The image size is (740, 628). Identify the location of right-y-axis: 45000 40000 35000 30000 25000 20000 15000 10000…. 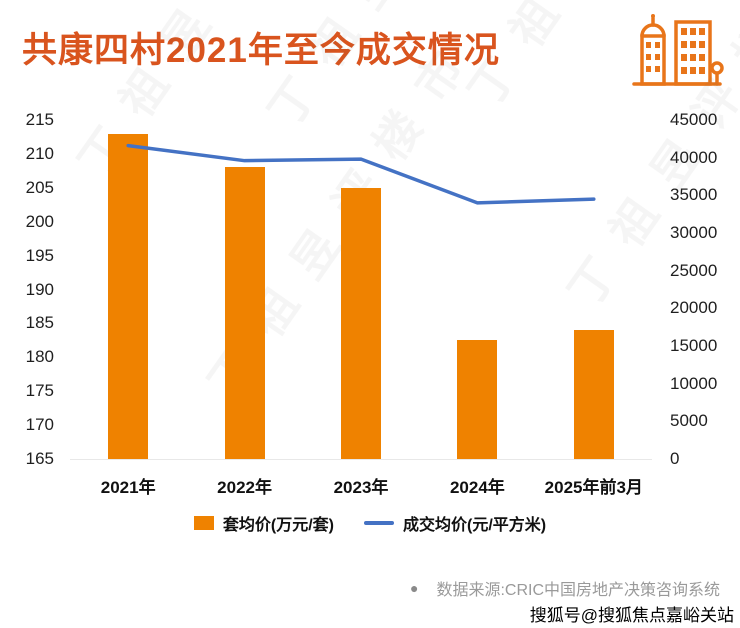
(694, 289).